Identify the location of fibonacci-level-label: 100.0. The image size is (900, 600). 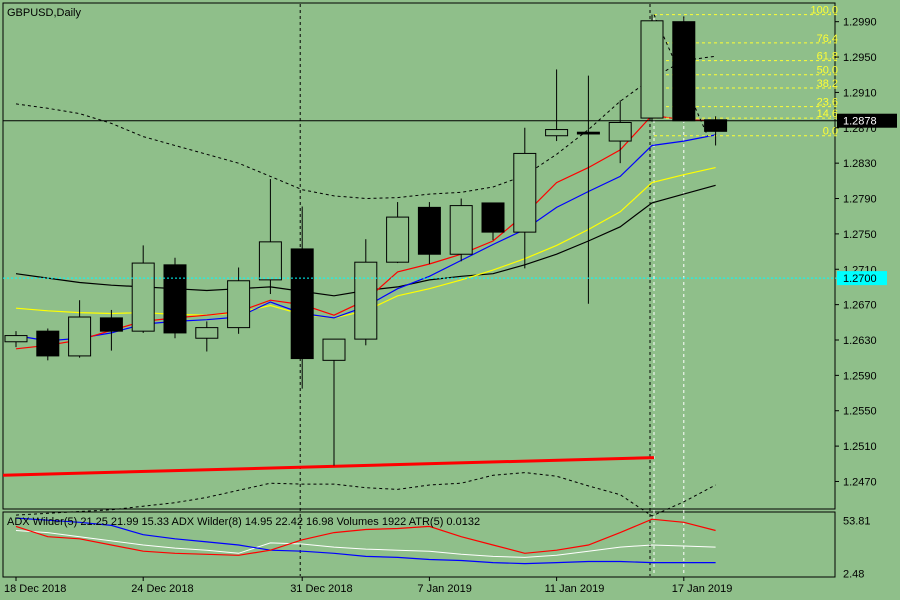
(824, 11).